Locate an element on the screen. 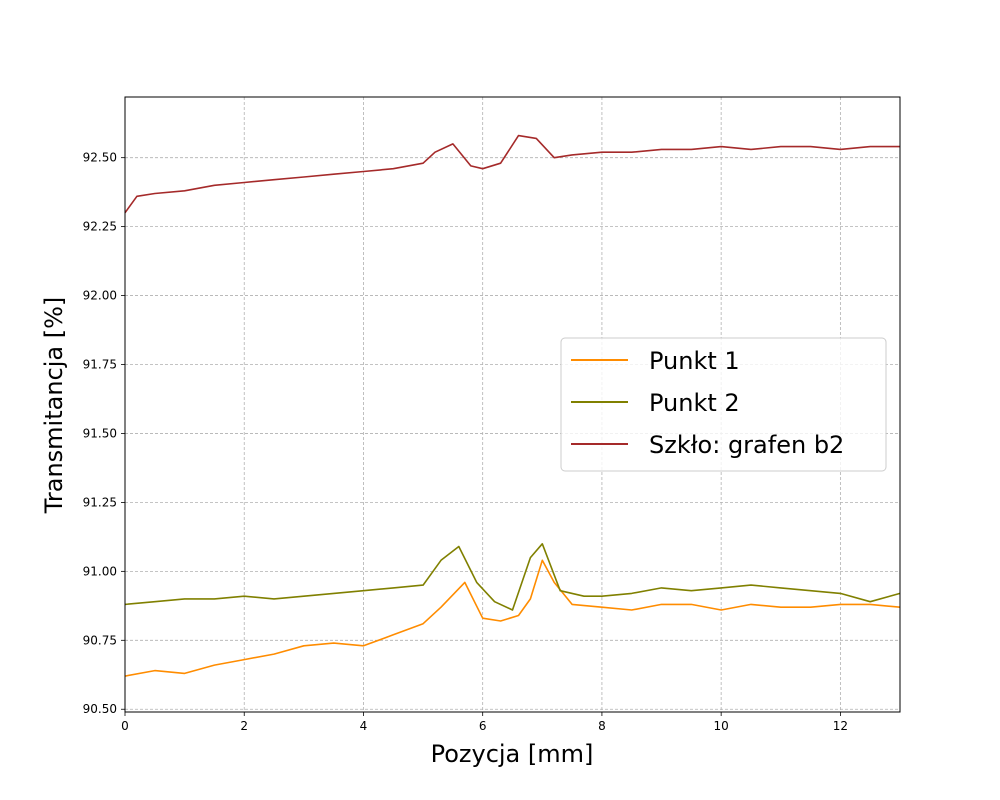 This screenshot has width=1000, height=800. x-tick-label: 8 is located at coordinates (602, 726).